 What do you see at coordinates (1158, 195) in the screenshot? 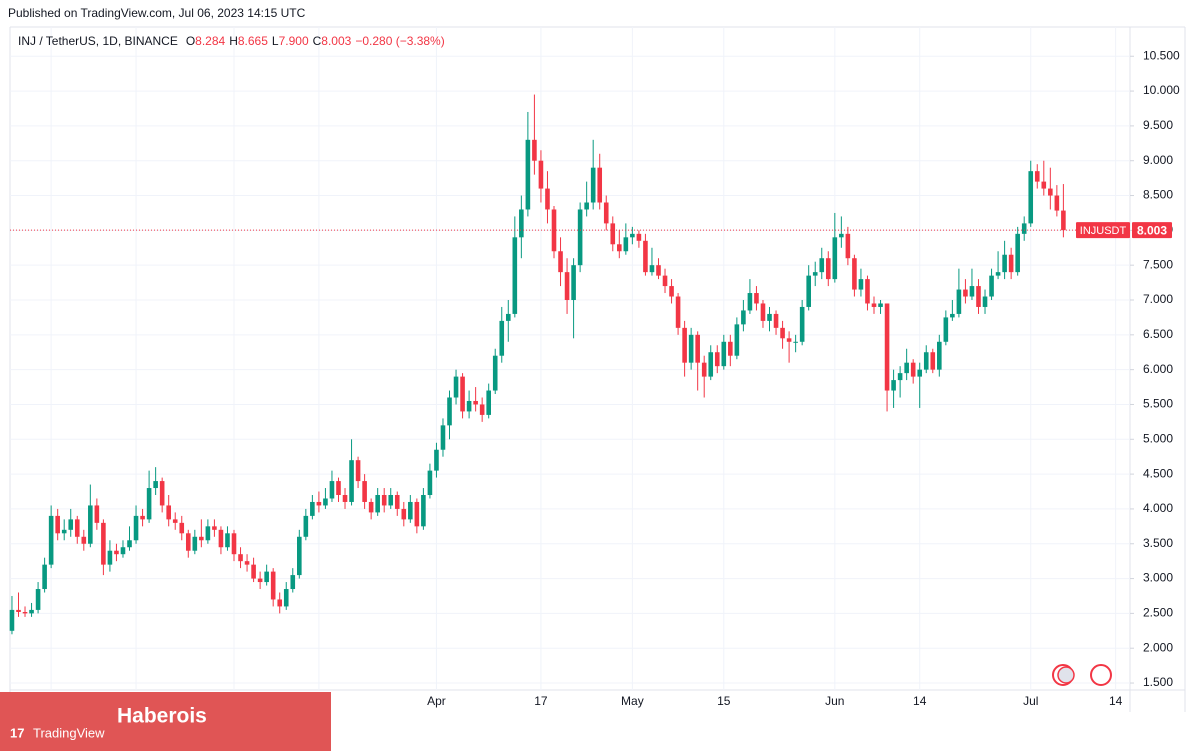
I see `y-tick-label: 8.500` at bounding box center [1158, 195].